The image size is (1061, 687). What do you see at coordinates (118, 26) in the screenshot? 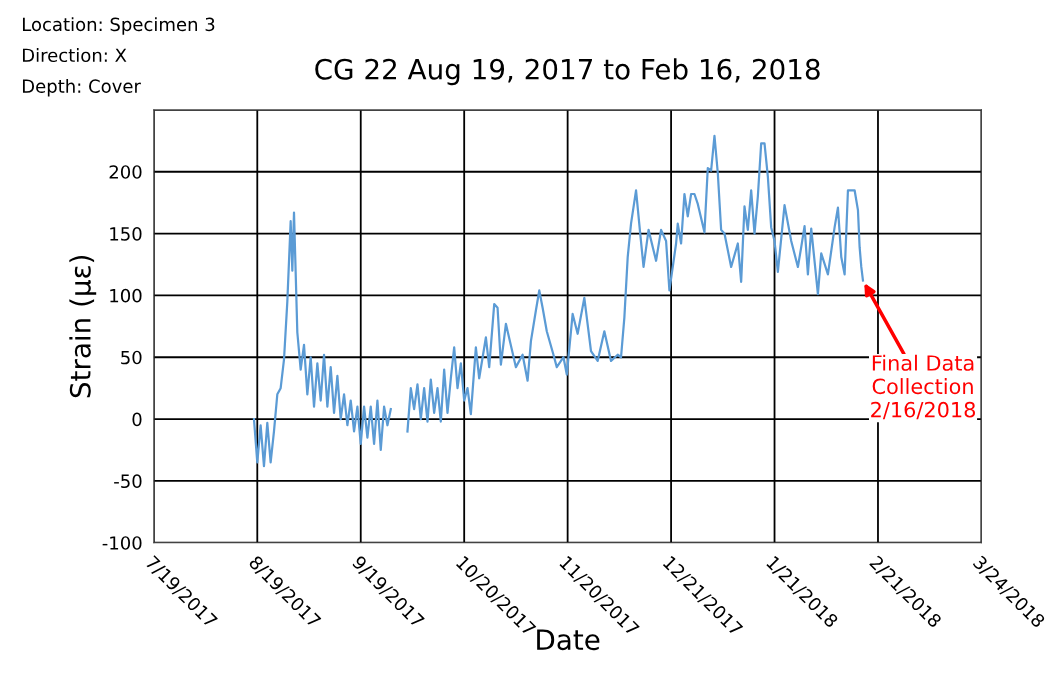
I see `text: Location: Specimen 3` at bounding box center [118, 26].